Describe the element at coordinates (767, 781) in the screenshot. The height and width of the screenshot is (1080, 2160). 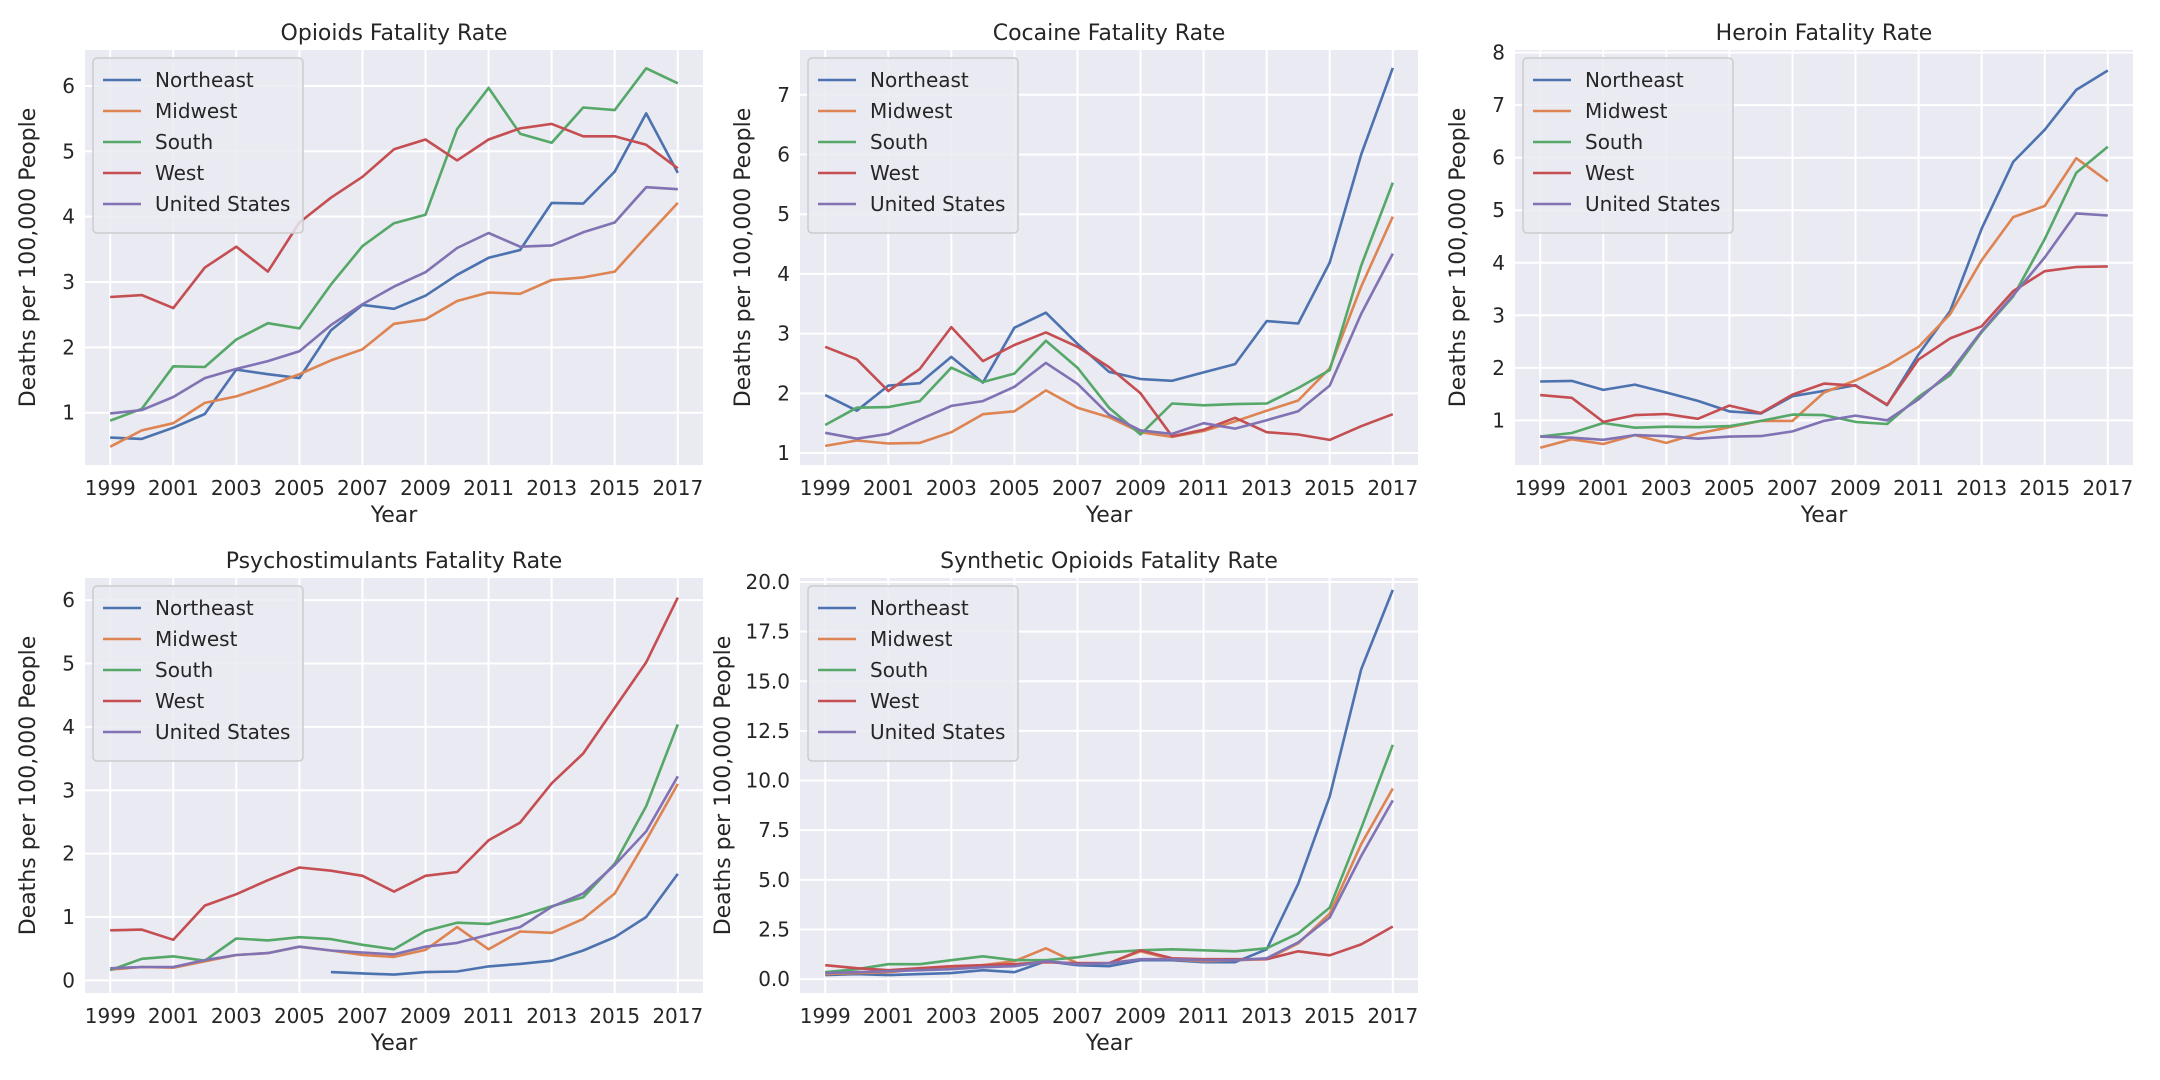
I see `y-tick-label: 10.0` at that location.